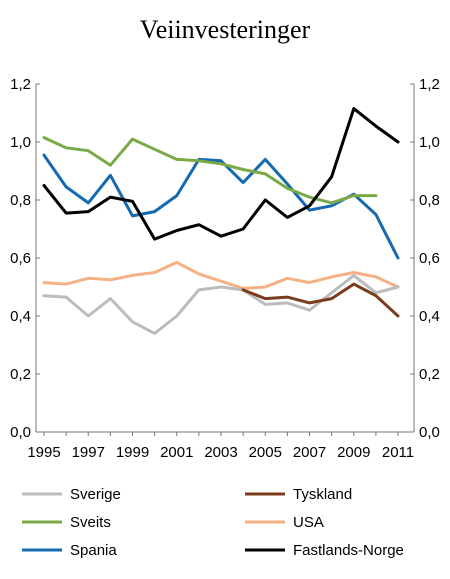  What do you see at coordinates (95, 494) in the screenshot?
I see `legend-label-sverige: Sverige` at bounding box center [95, 494].